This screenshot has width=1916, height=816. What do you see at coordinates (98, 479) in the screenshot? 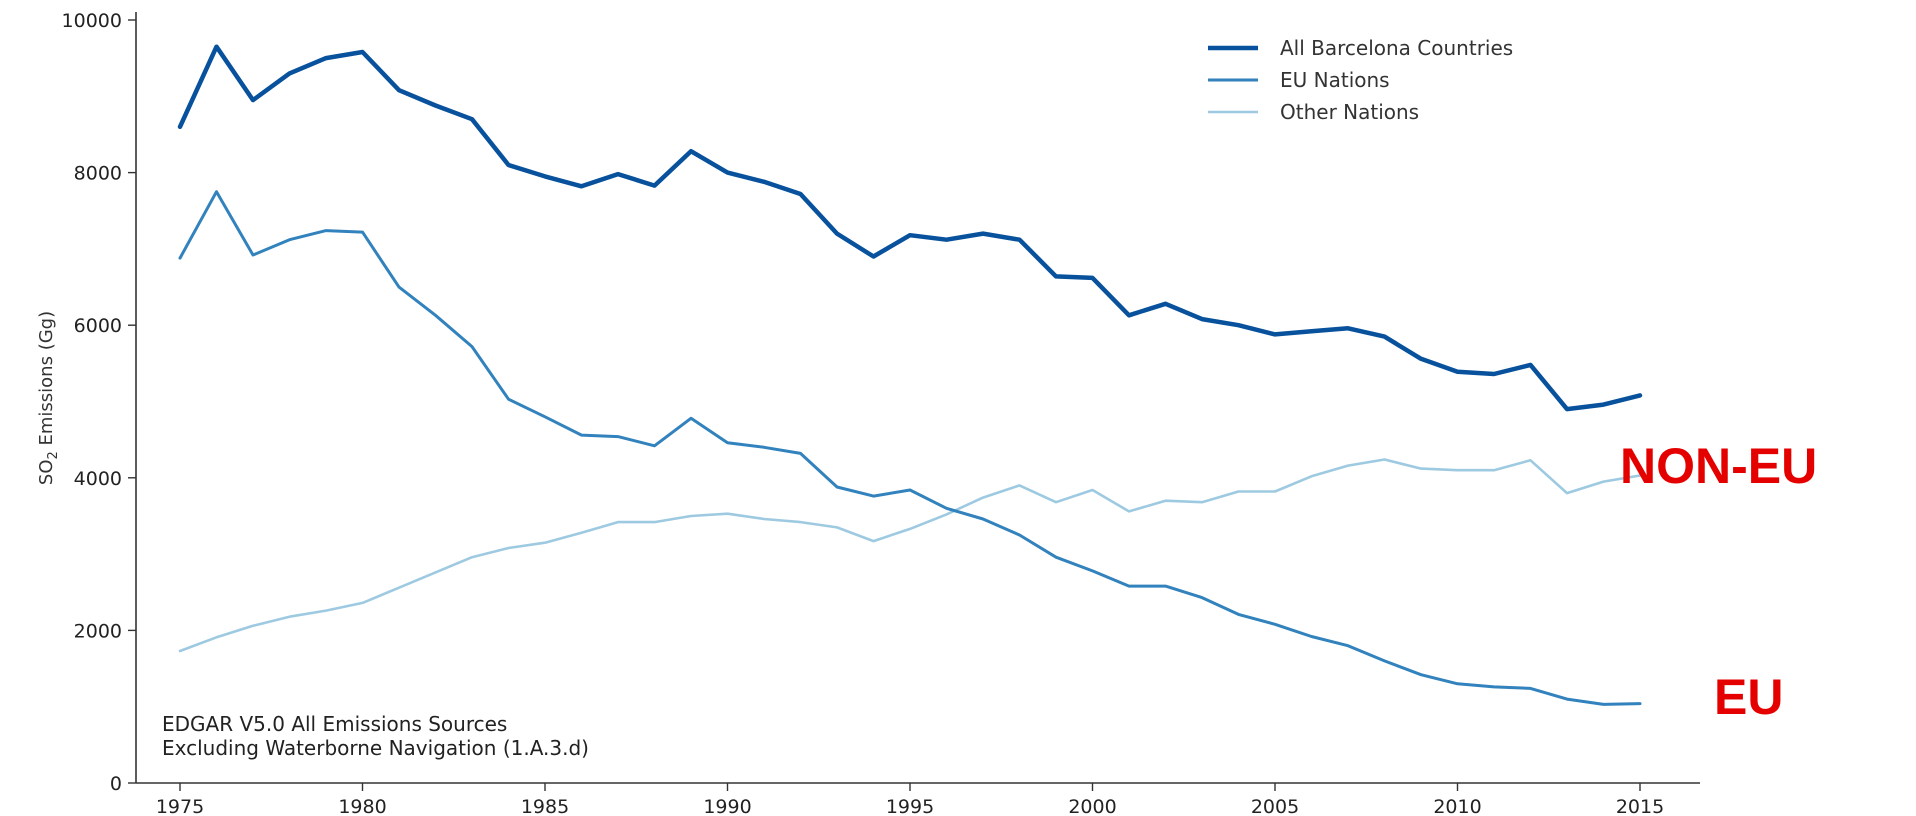
I see `y-tick-label: 4000` at bounding box center [98, 479].